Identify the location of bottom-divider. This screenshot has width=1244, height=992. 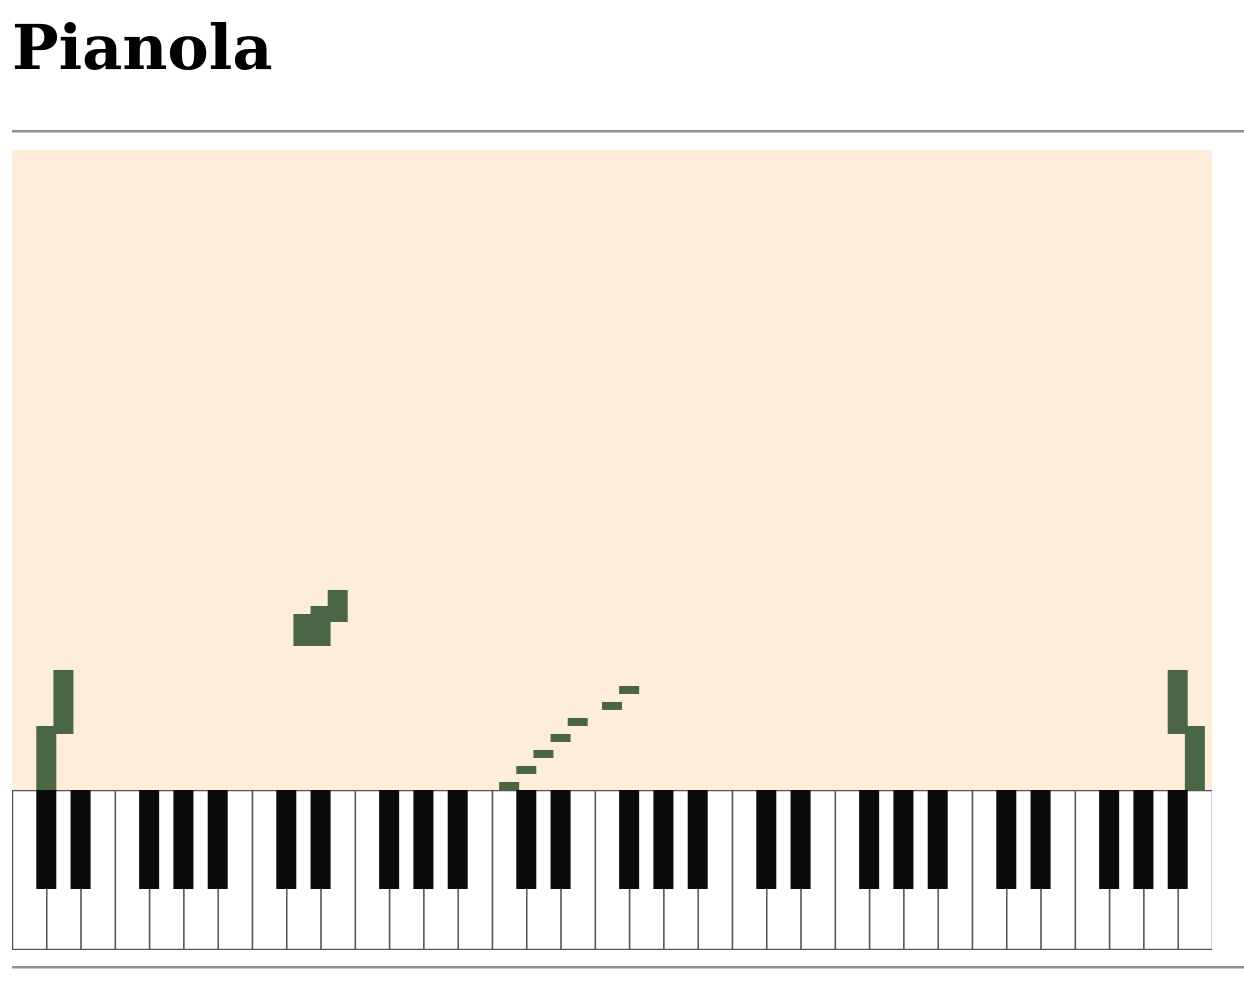
(628, 967).